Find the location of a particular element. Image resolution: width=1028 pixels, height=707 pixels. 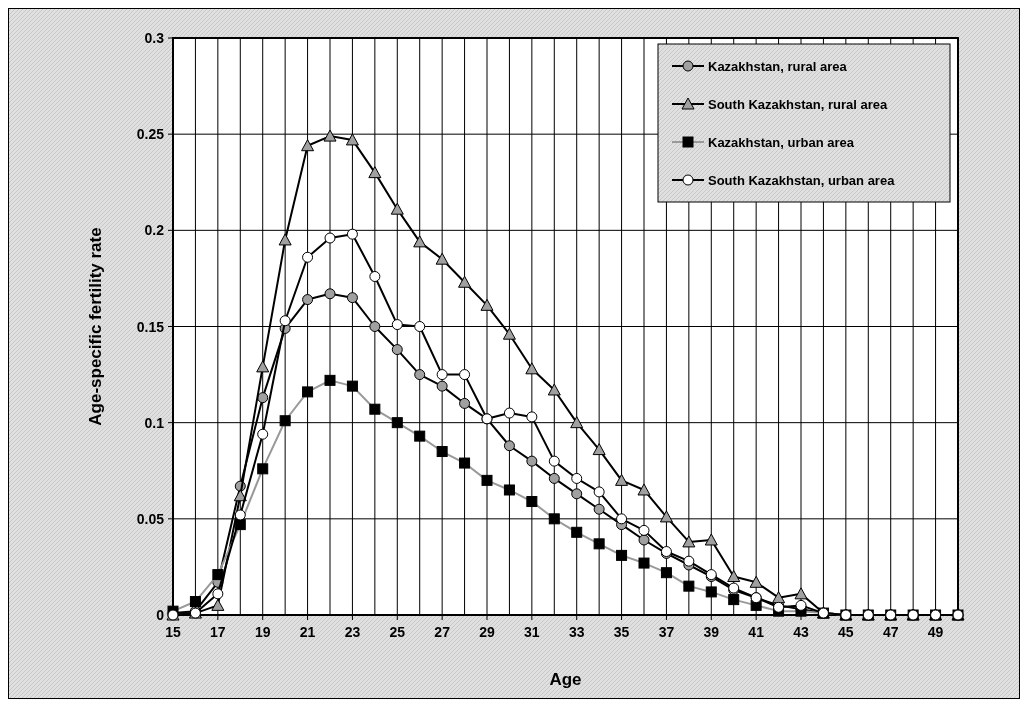

y-tick-label: 0.1 is located at coordinates (154, 422).